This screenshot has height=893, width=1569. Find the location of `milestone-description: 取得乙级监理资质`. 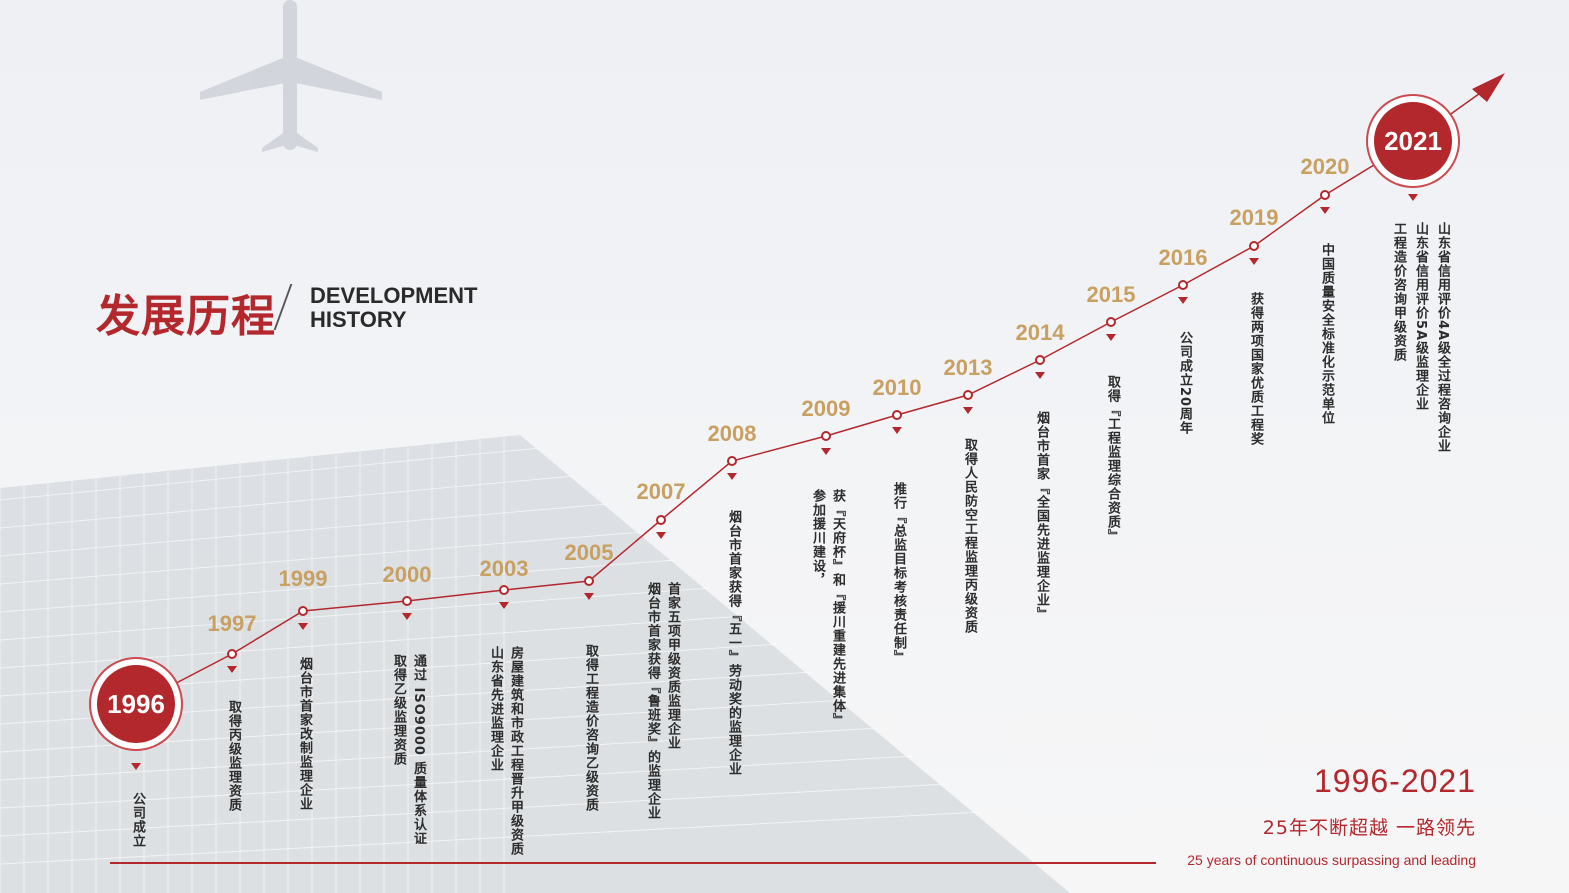

milestone-description: 取得乙级监理资质 is located at coordinates (398, 710).